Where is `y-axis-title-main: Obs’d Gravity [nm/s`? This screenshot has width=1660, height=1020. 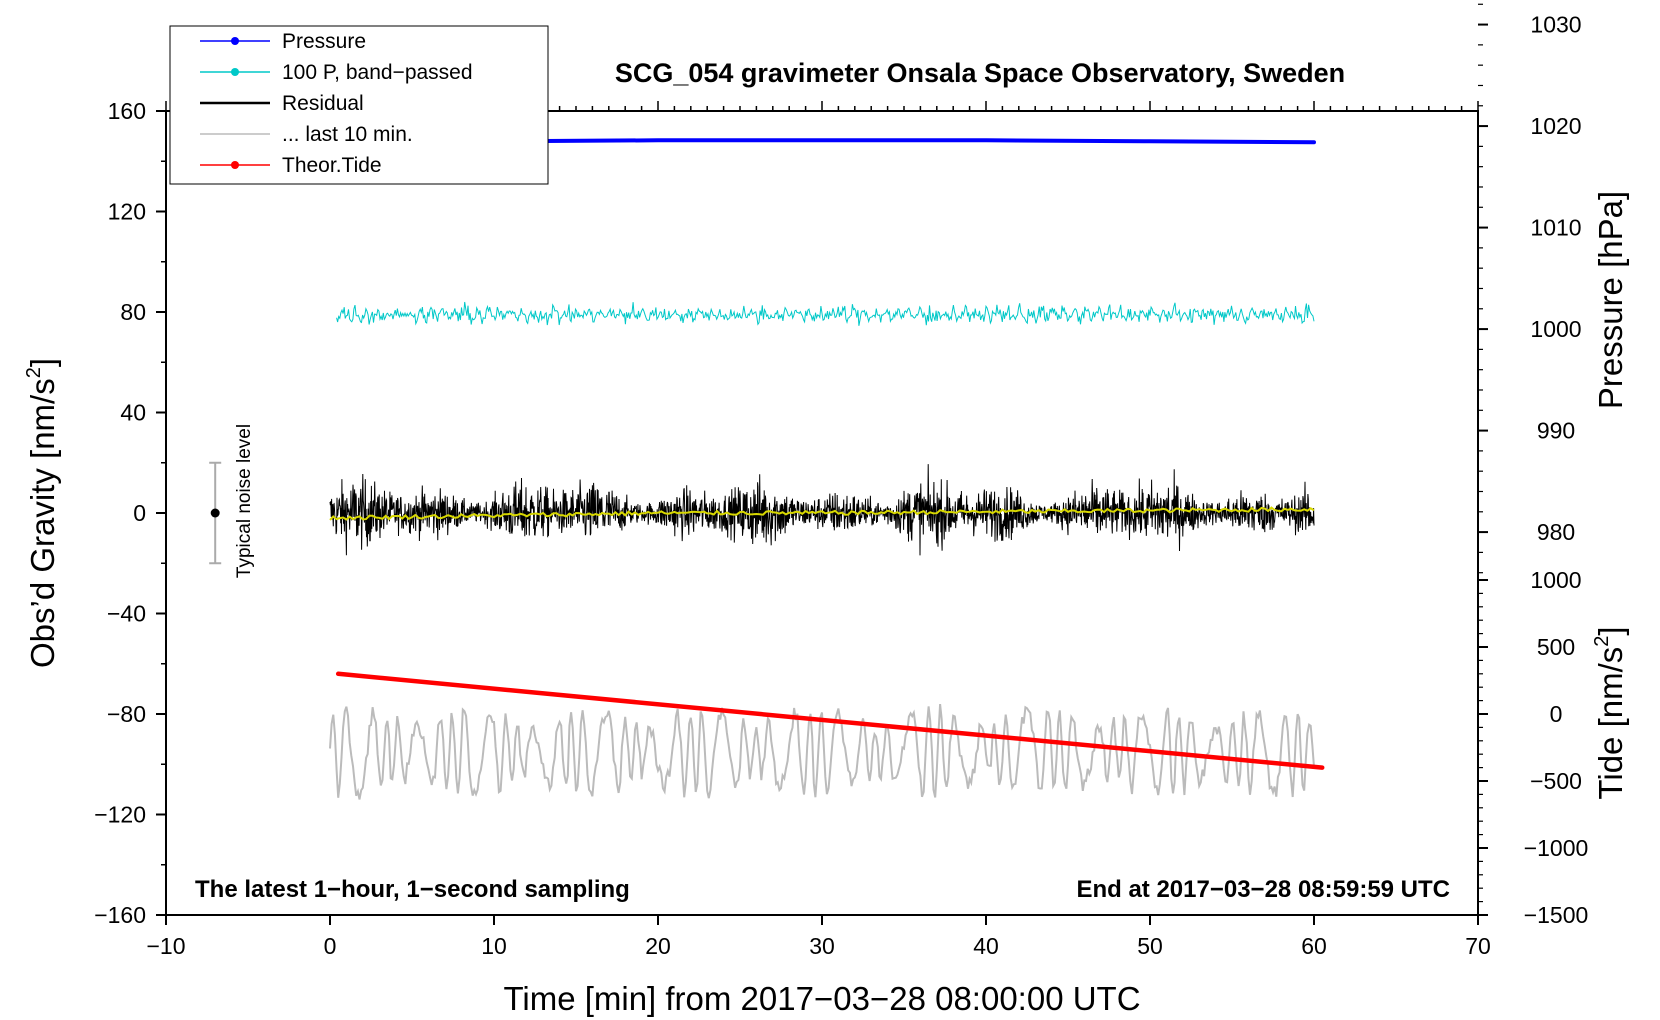 y-axis-title-main: Obs’d Gravity [nm/s is located at coordinates (42, 523).